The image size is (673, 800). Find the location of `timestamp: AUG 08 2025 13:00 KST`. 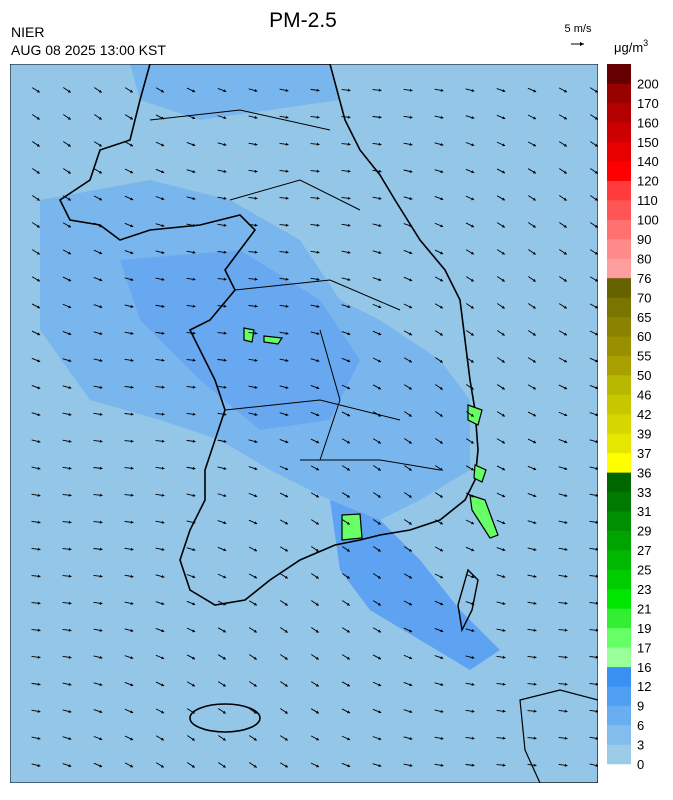

timestamp: AUG 08 2025 13:00 KST is located at coordinates (88, 50).